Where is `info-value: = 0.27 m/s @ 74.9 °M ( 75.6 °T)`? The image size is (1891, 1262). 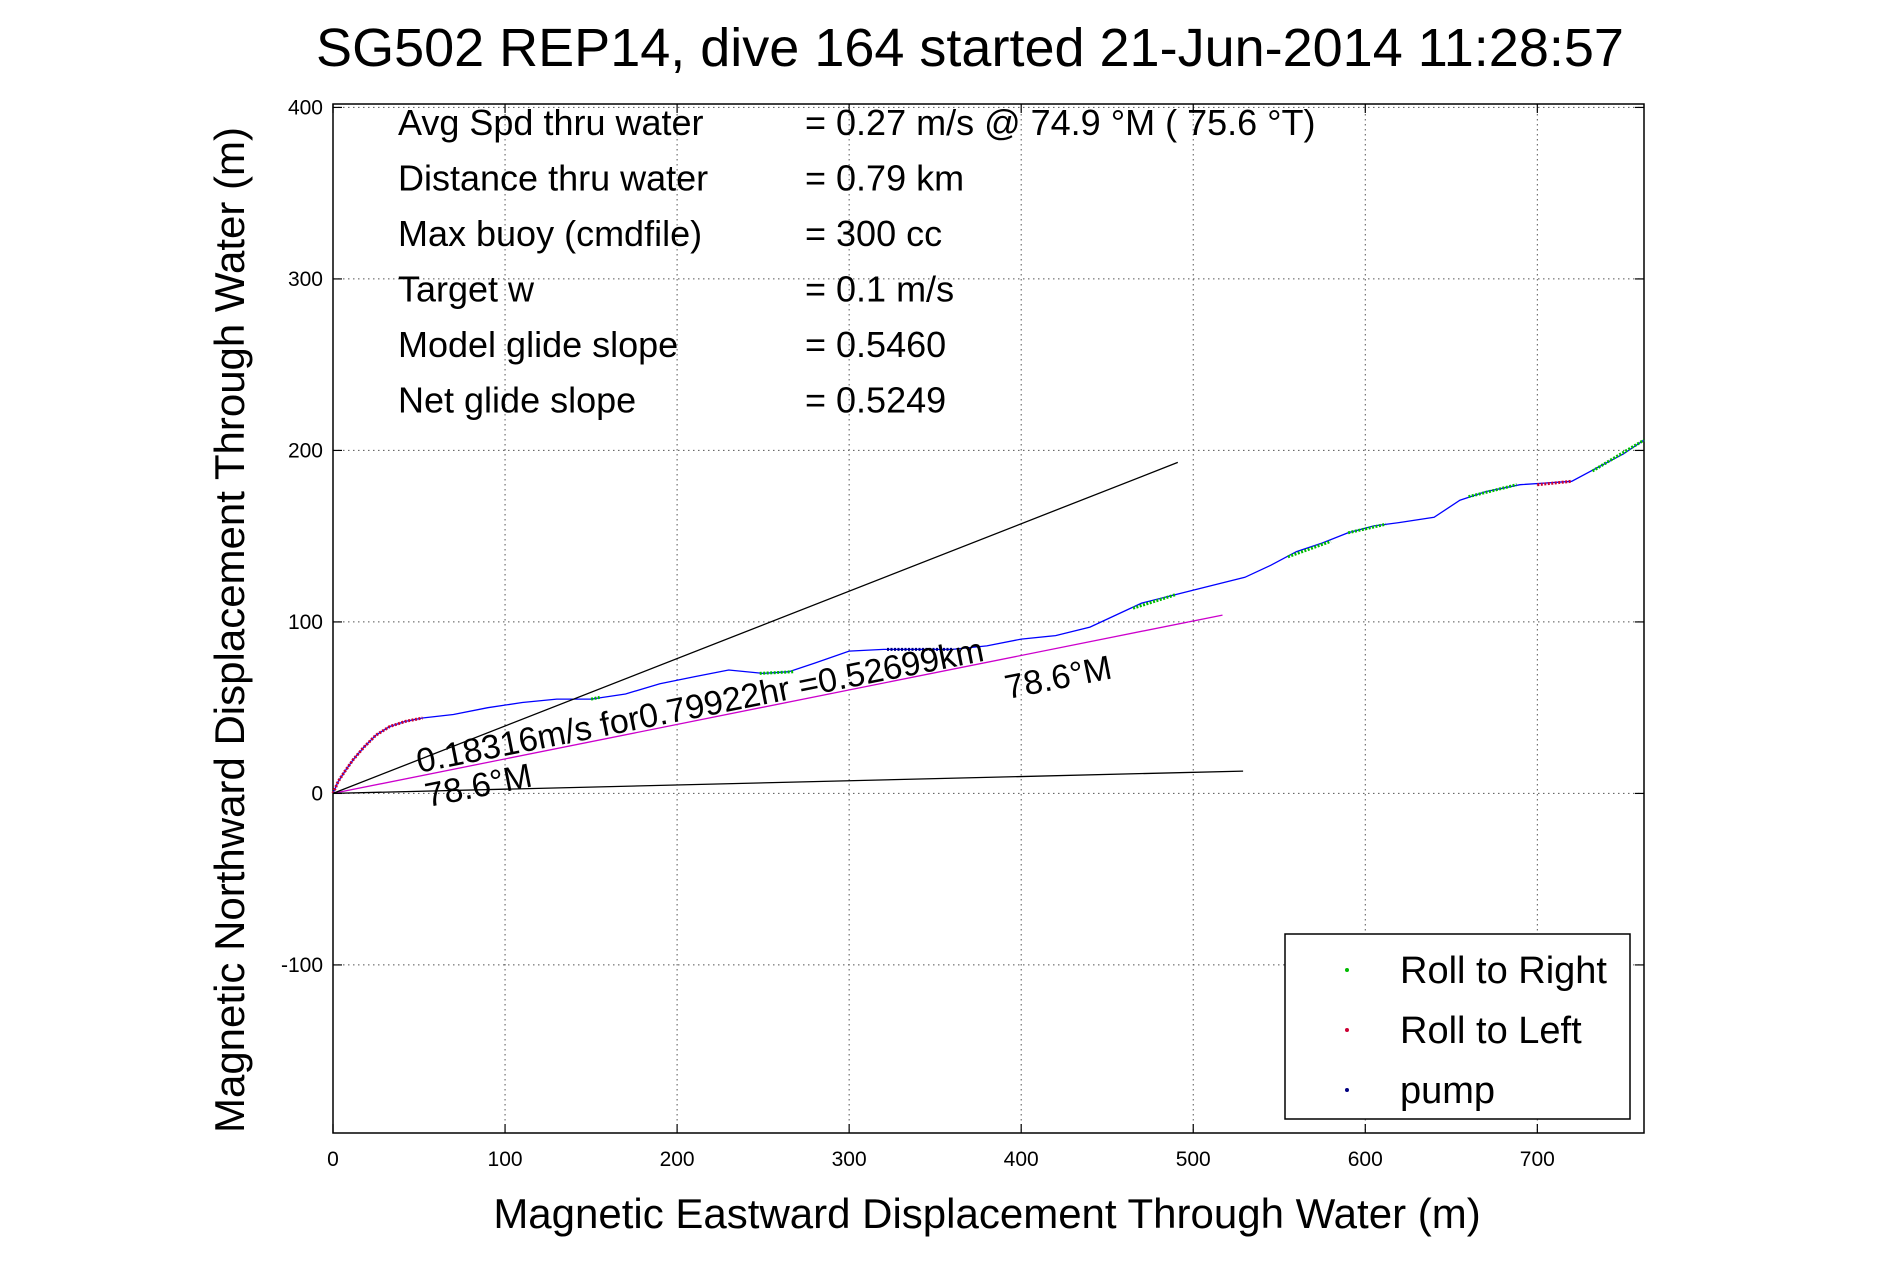
info-value: = 0.27 m/s @ 74.9 °M ( 75.6 °T) is located at coordinates (1060, 122).